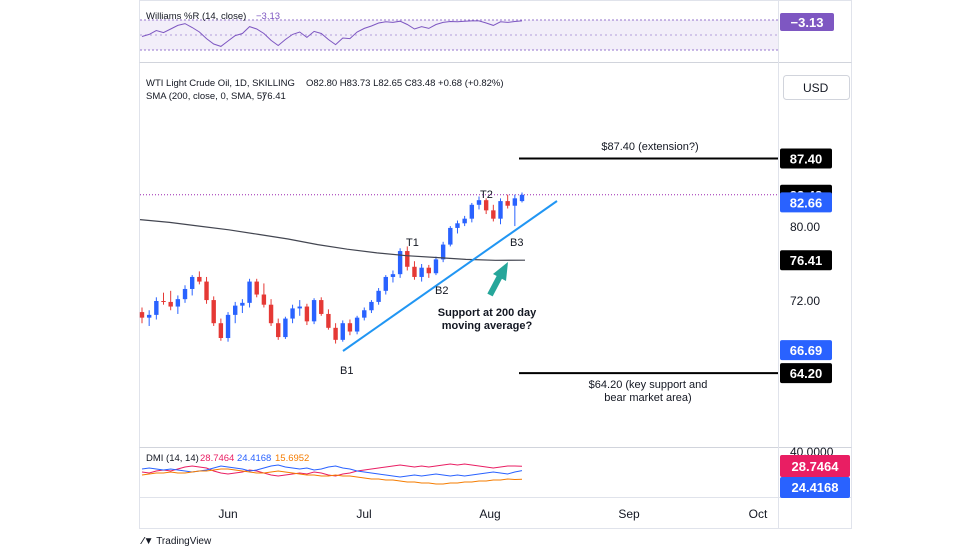  Describe the element at coordinates (648, 385) in the screenshot. I see `level-64-20-label: $64.20 (key support and` at that location.